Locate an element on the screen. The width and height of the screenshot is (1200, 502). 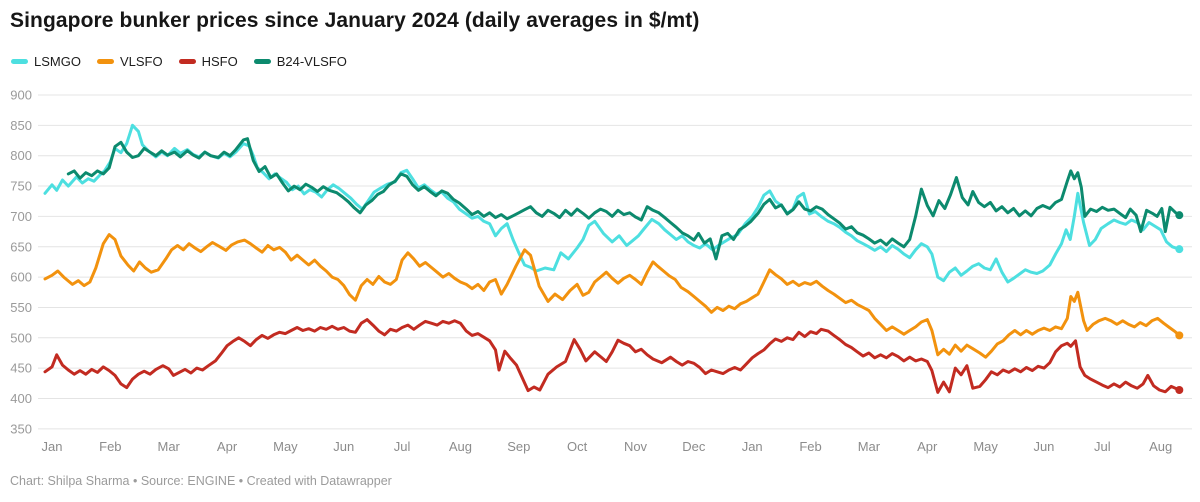
x-axis-tick-label-9: Oct is located at coordinates (577, 446).